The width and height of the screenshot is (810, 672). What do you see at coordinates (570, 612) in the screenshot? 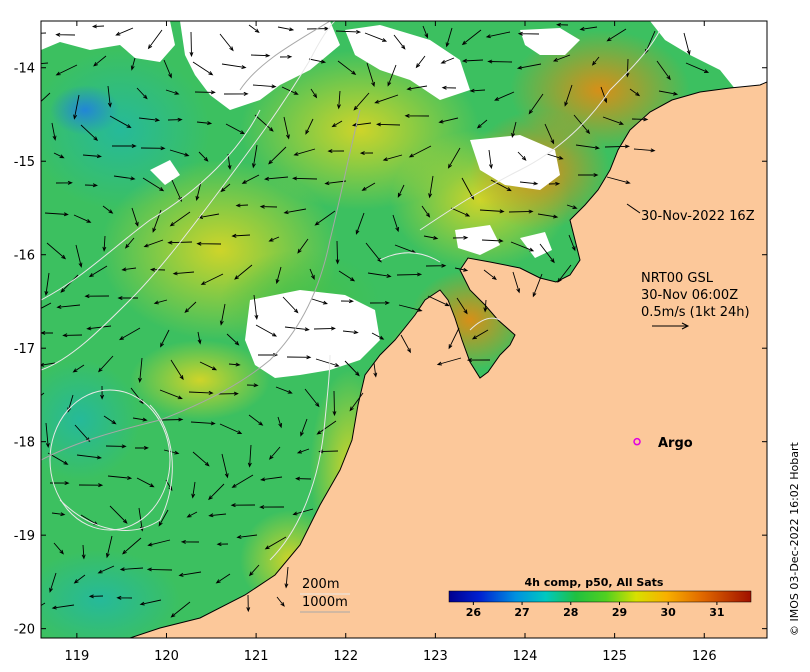
I see `colorbar-tick-label: 28` at bounding box center [570, 612].